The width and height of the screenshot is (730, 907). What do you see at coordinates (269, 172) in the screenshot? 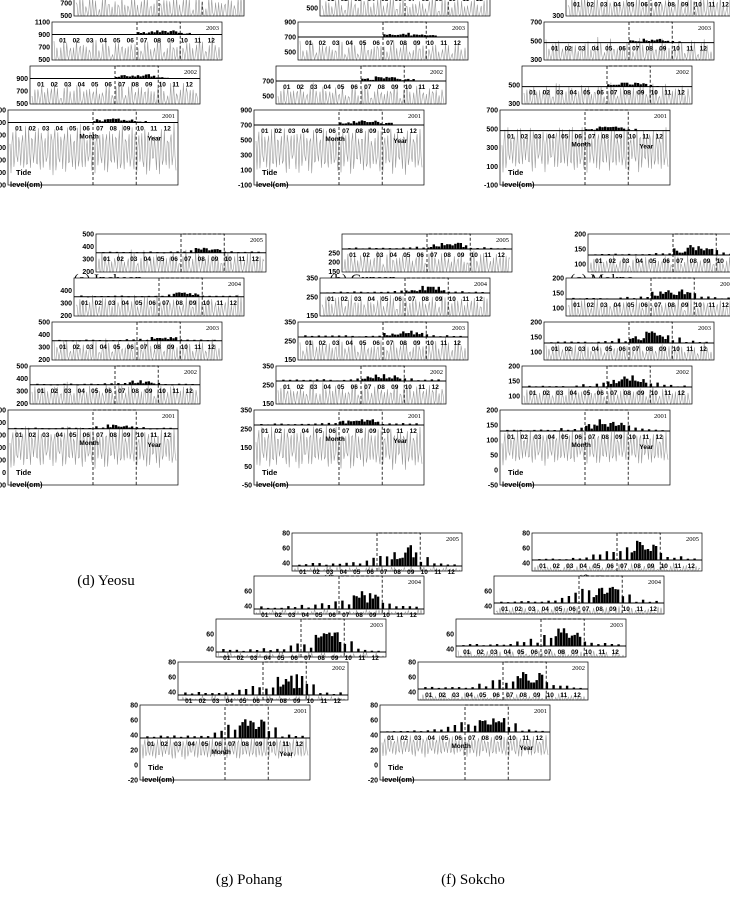
I see `tide-axis-label: Tide` at bounding box center [269, 172].